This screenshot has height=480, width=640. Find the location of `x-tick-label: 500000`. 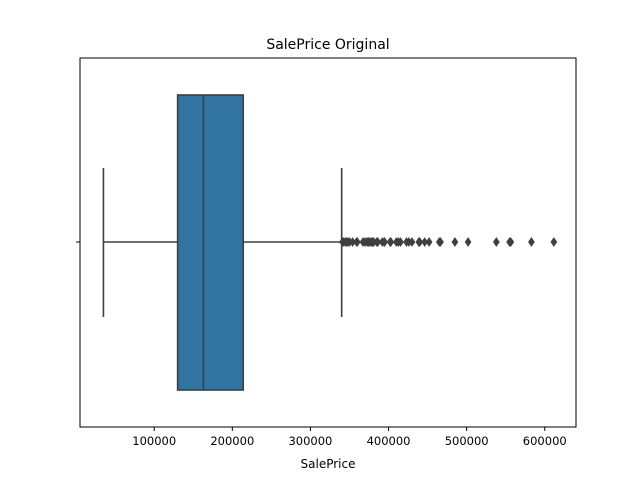

x-tick-label: 500000 is located at coordinates (467, 441).